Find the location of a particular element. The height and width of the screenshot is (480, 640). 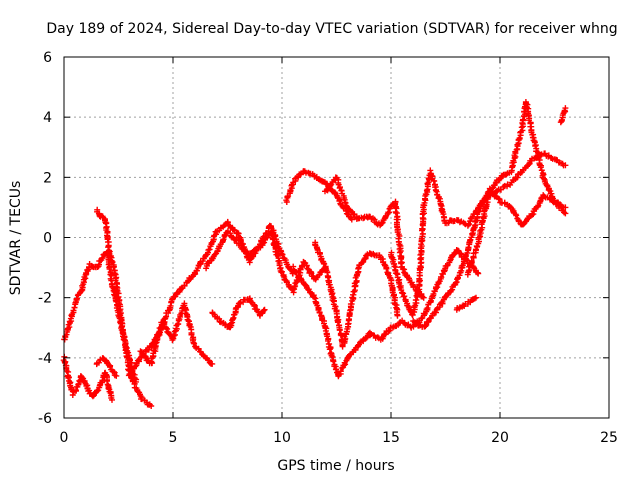

y-tick-label: -6 is located at coordinates (45, 419).